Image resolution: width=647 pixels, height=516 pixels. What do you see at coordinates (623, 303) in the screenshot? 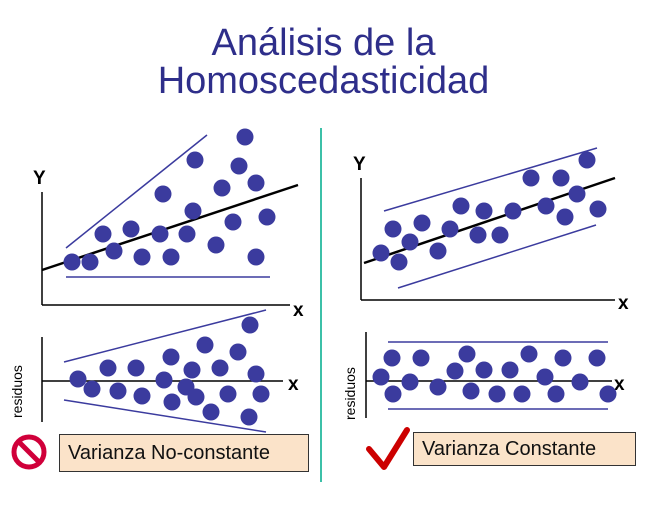
I see `right-scatter-x-label: x` at bounding box center [623, 303].